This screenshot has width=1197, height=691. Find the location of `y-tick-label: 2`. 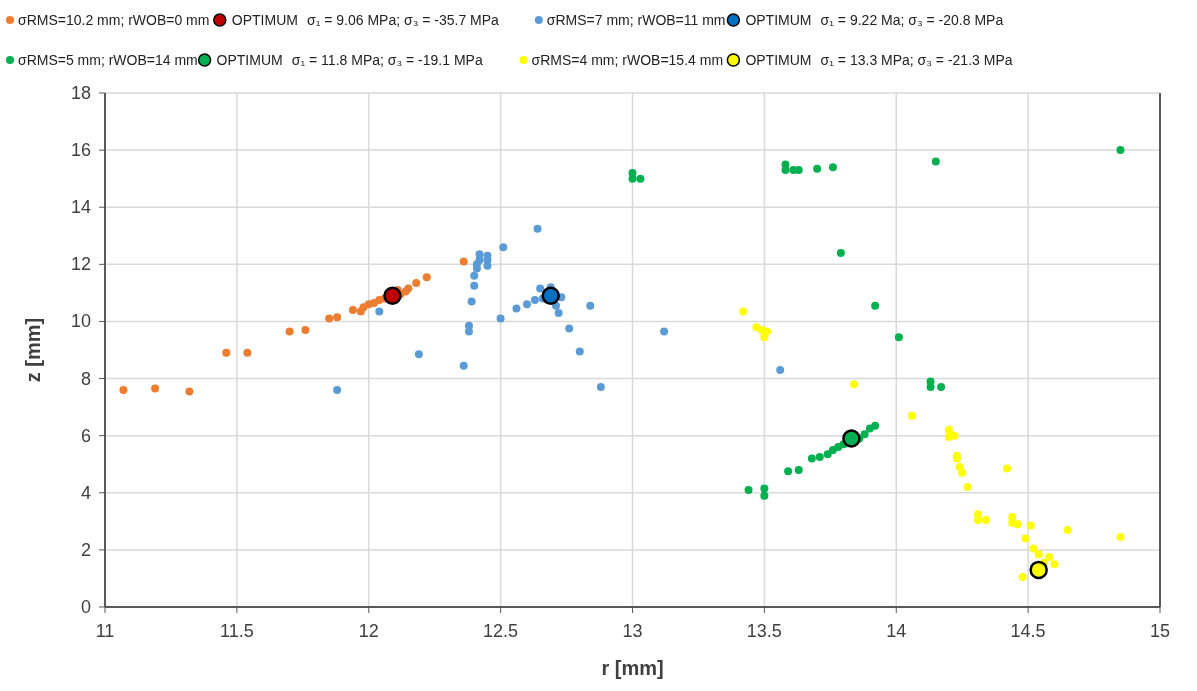

y-tick-label: 2 is located at coordinates (85, 549).